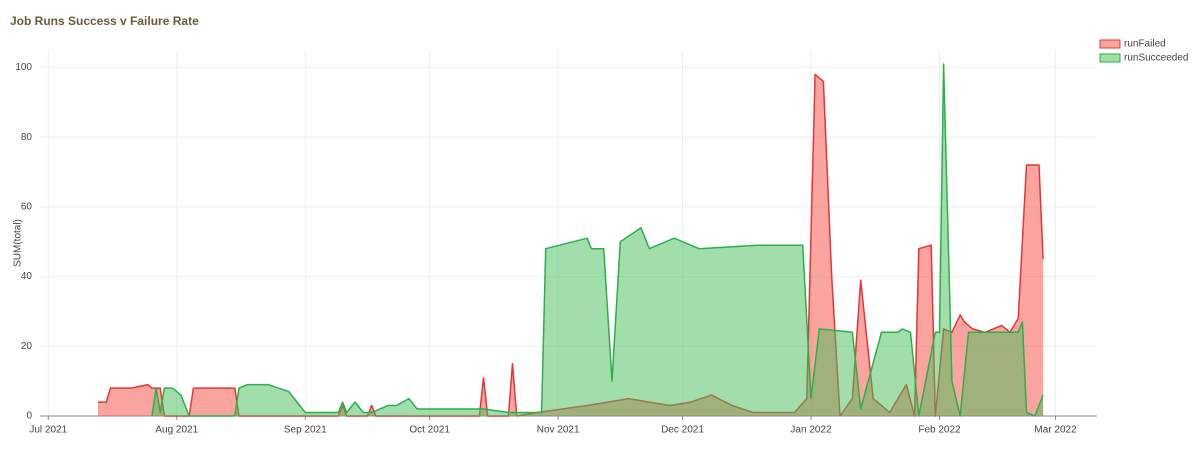  I want to click on x-tick-label: Nov 2021, so click(558, 430).